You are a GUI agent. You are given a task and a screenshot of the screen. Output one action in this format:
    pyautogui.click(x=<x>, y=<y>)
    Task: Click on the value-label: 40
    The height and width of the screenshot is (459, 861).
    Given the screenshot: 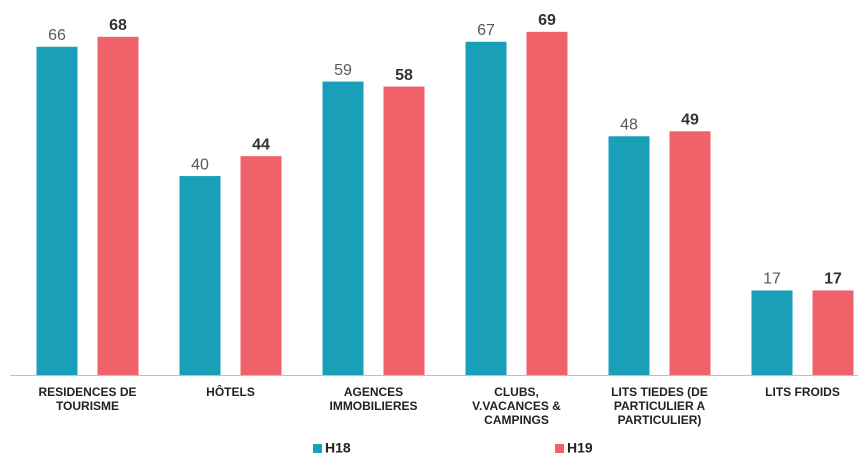 What is the action you would take?
    pyautogui.click(x=200, y=164)
    